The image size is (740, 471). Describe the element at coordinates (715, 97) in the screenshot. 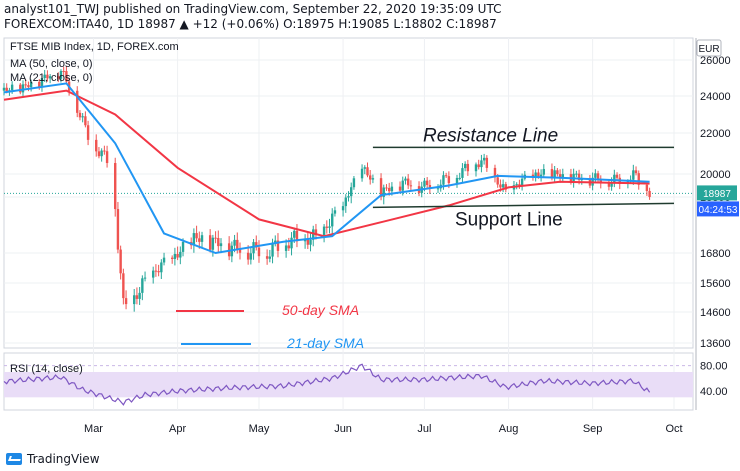

I see `price-tick-label: 24000` at that location.